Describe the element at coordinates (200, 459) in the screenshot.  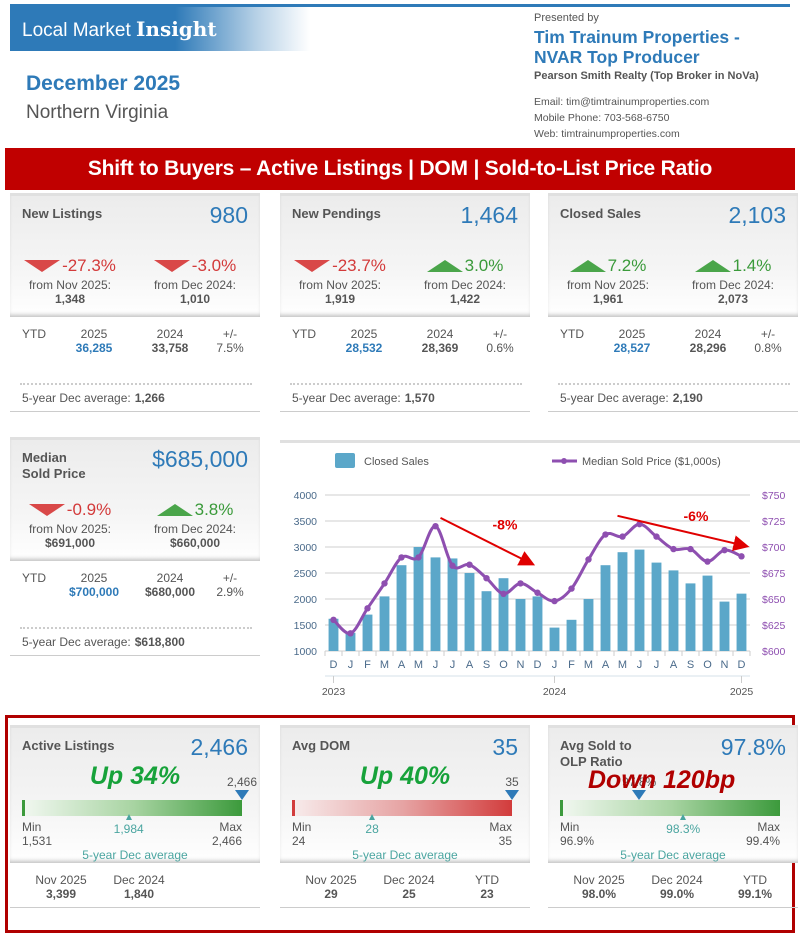
I see `card-value: $685,000` at that location.